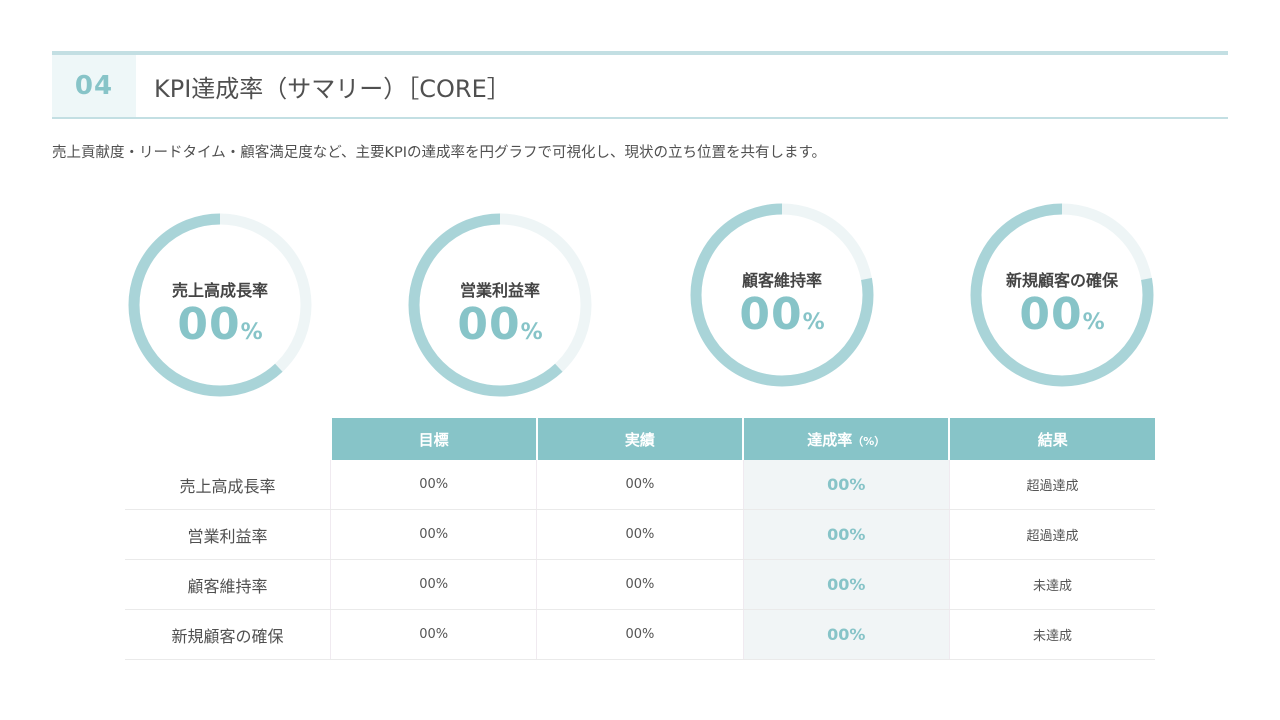  I want to click on row-kpi-name: 顧客維持率, so click(228, 584).